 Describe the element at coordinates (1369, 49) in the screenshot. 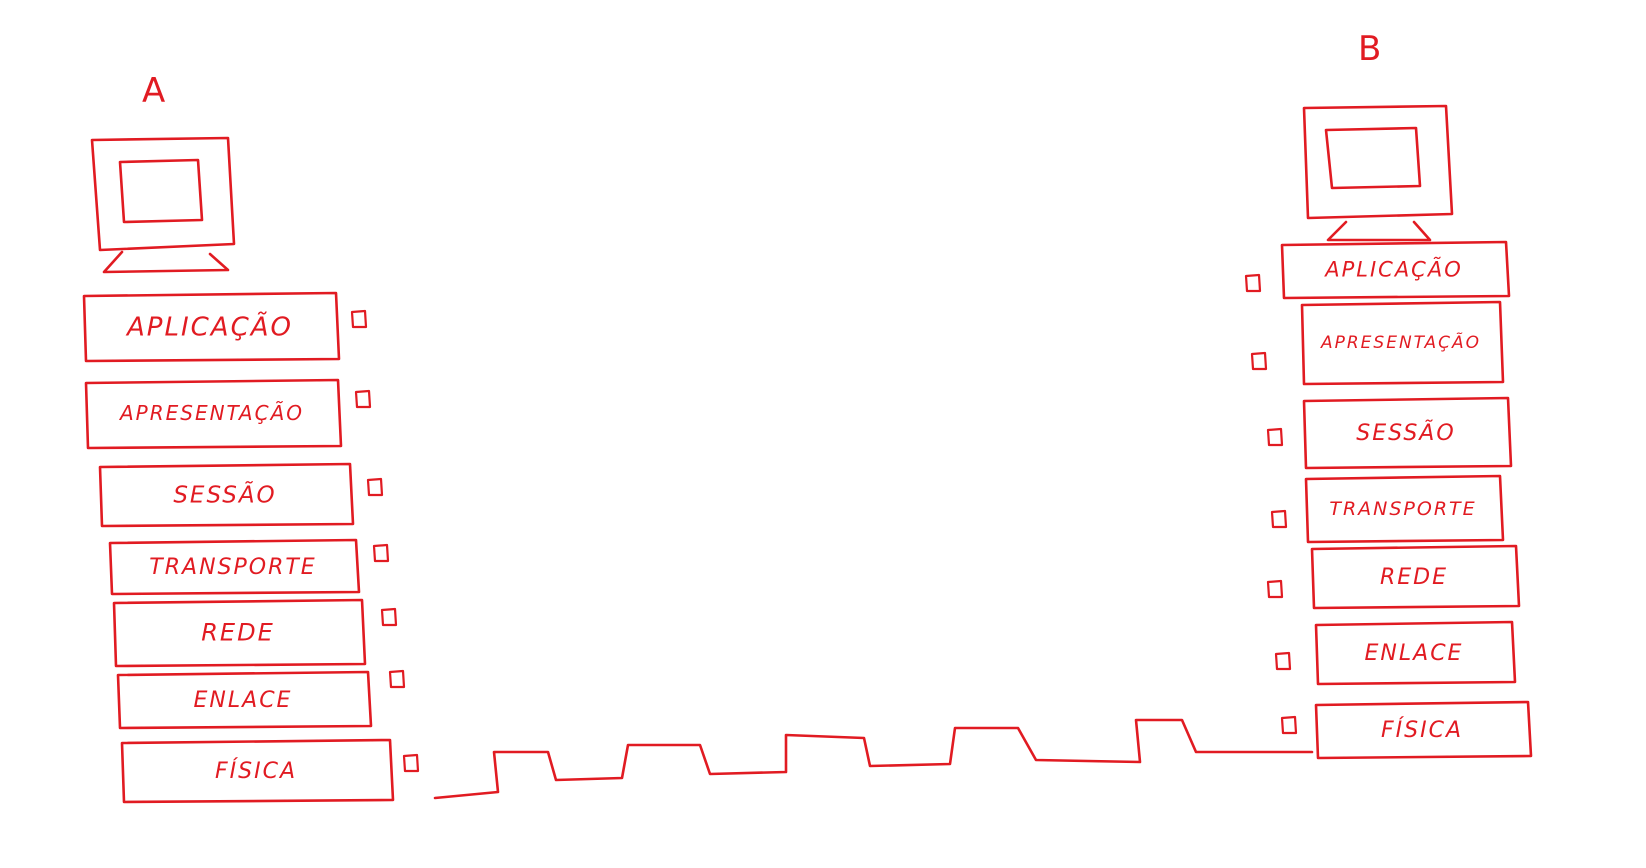

I see `host-b-label: B` at that location.